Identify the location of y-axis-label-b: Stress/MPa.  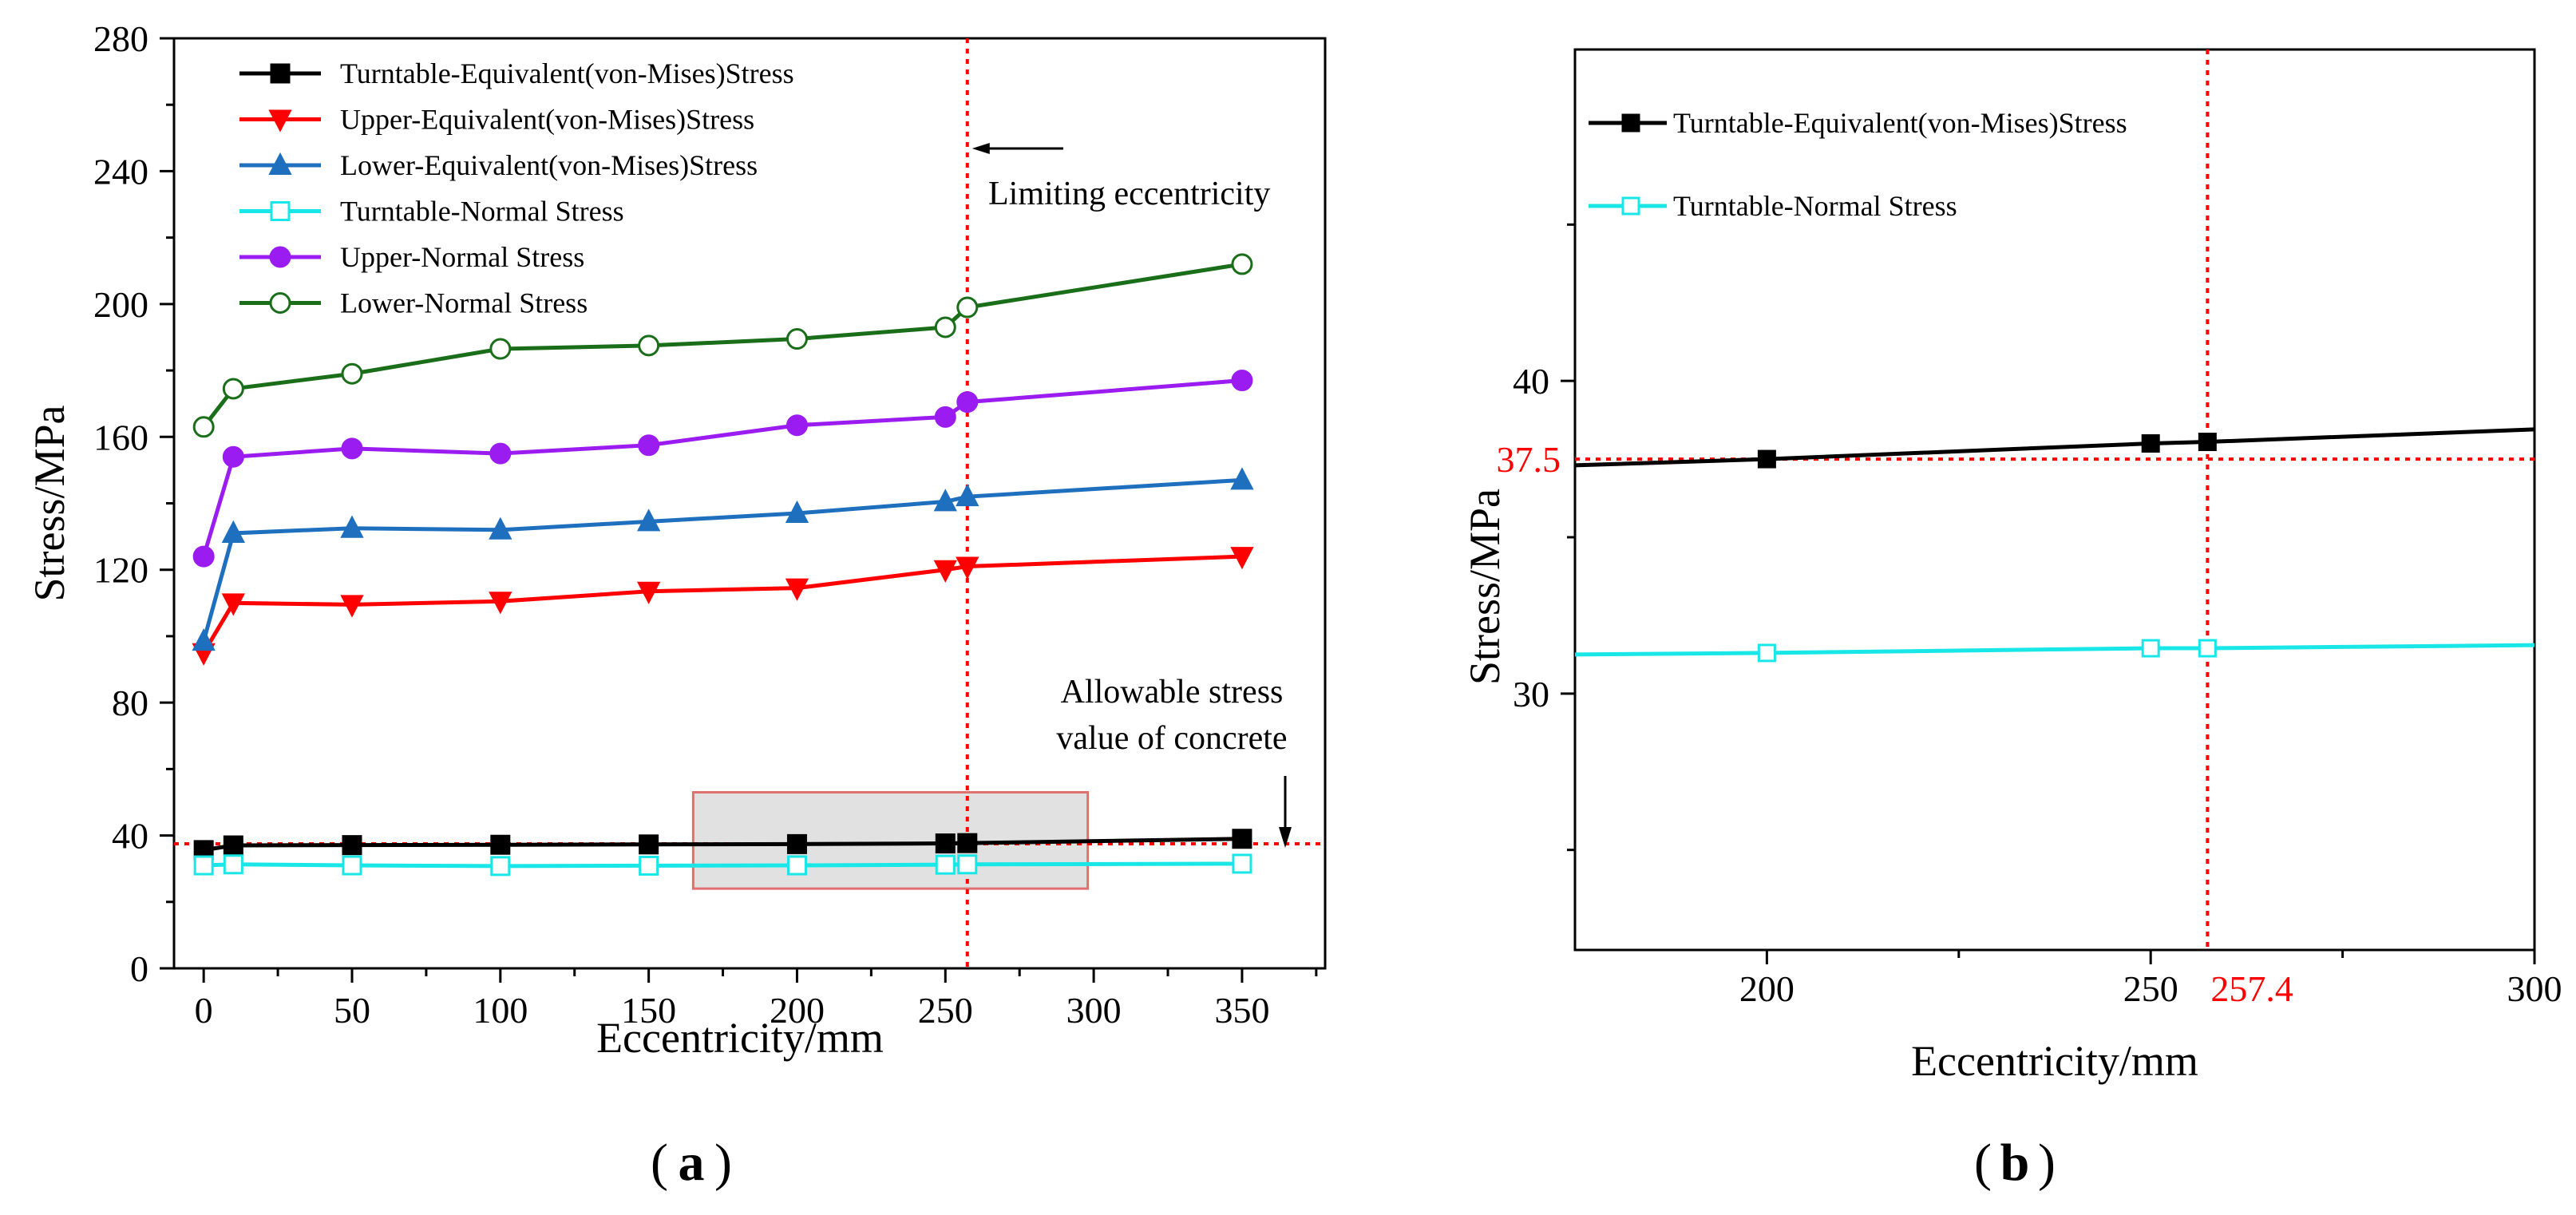
(1485, 587).